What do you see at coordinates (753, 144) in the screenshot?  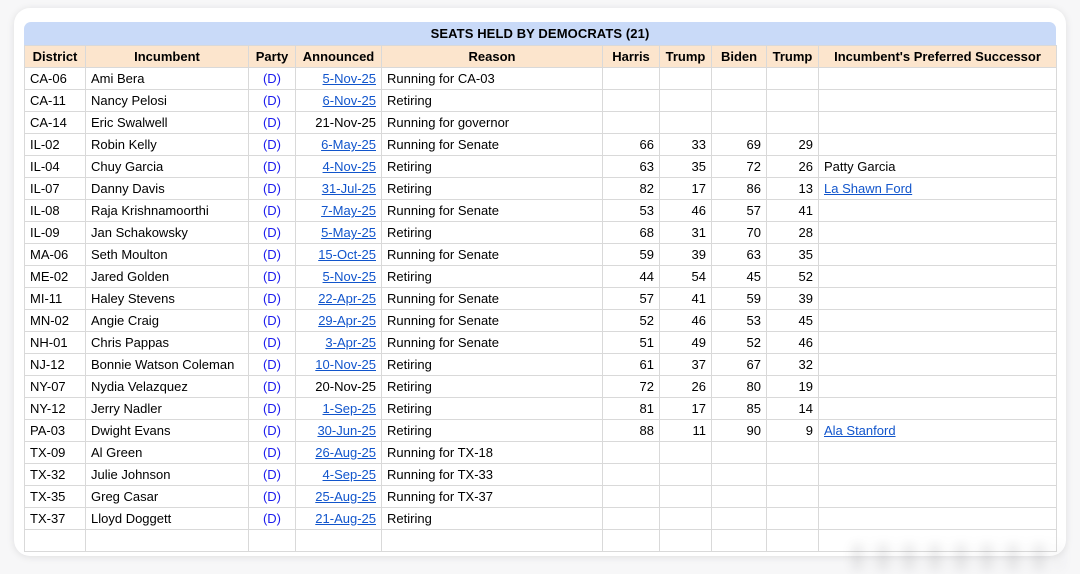 I see `biden-value: 69` at bounding box center [753, 144].